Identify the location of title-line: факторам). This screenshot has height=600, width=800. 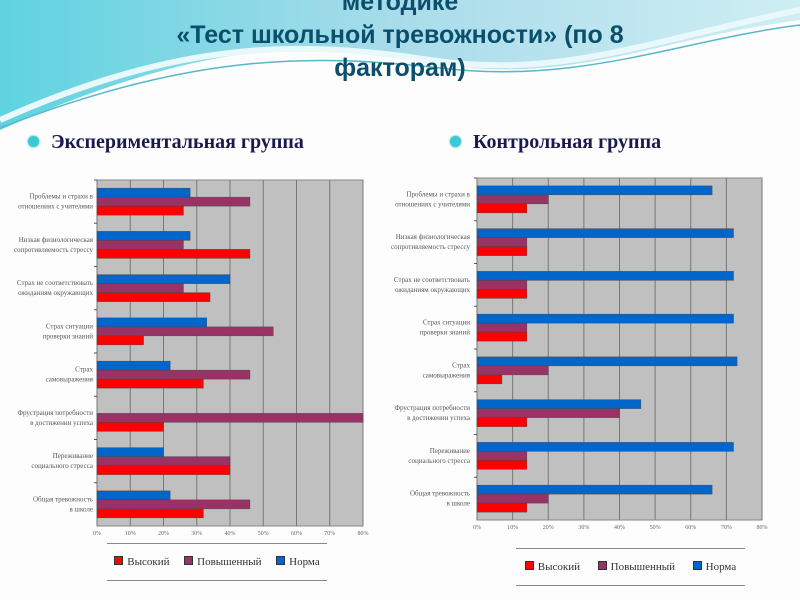
(400, 68).